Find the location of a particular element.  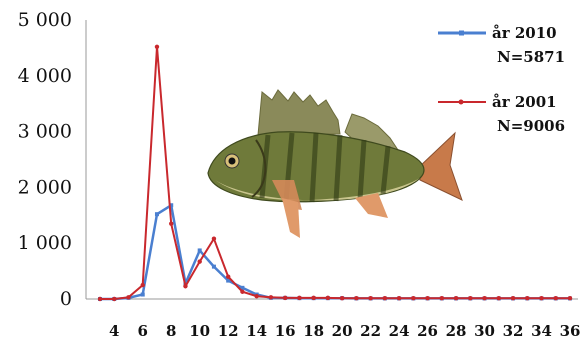

legend-label-2001: år 2001 is located at coordinates (524, 102).